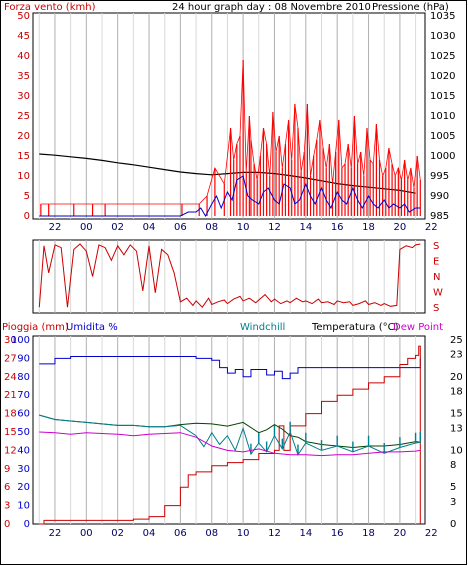 The width and height of the screenshot is (468, 566). I want to click on time-tick-label: 14, so click(305, 533).